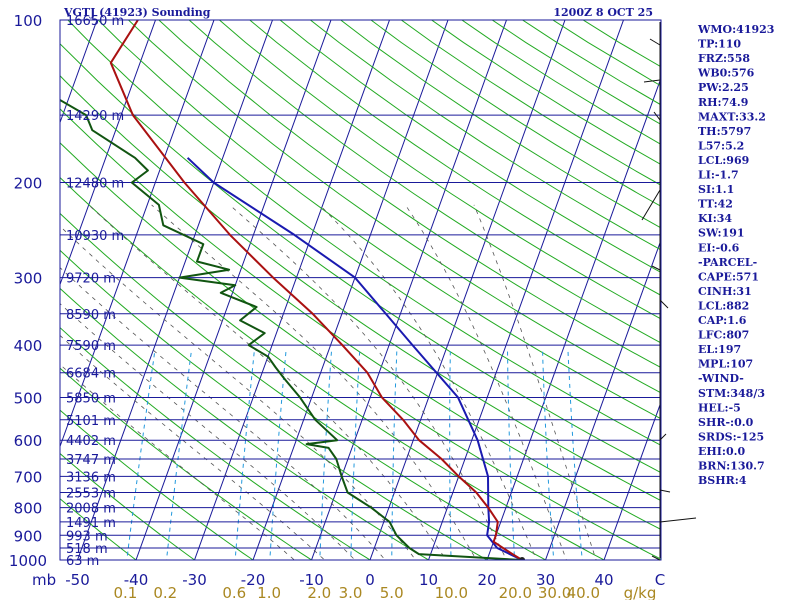 This screenshot has height=600, width=800. What do you see at coordinates (392, 592) in the screenshot?
I see `mixing-ratio-label: 5.0` at bounding box center [392, 592].